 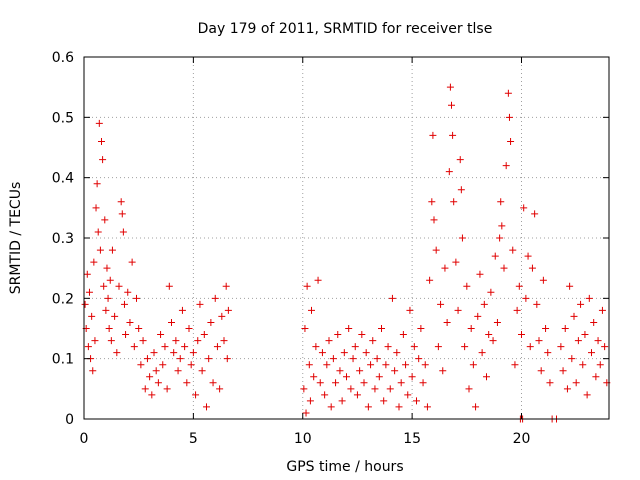 I want to click on y-tick-label: 0.2, so click(x=63, y=299).